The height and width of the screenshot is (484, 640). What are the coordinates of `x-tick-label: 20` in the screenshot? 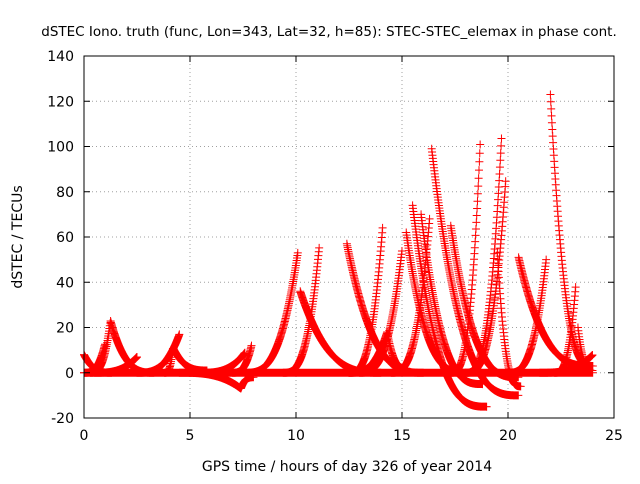 It's located at (508, 436).